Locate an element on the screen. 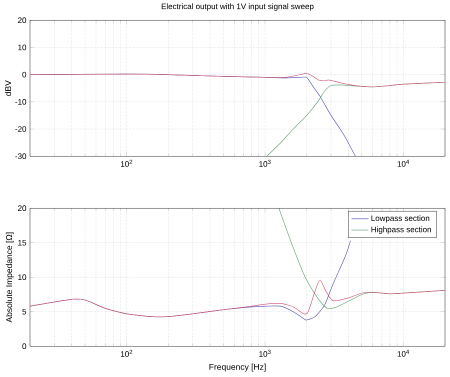  y-axis-title: dBV is located at coordinates (8, 88).